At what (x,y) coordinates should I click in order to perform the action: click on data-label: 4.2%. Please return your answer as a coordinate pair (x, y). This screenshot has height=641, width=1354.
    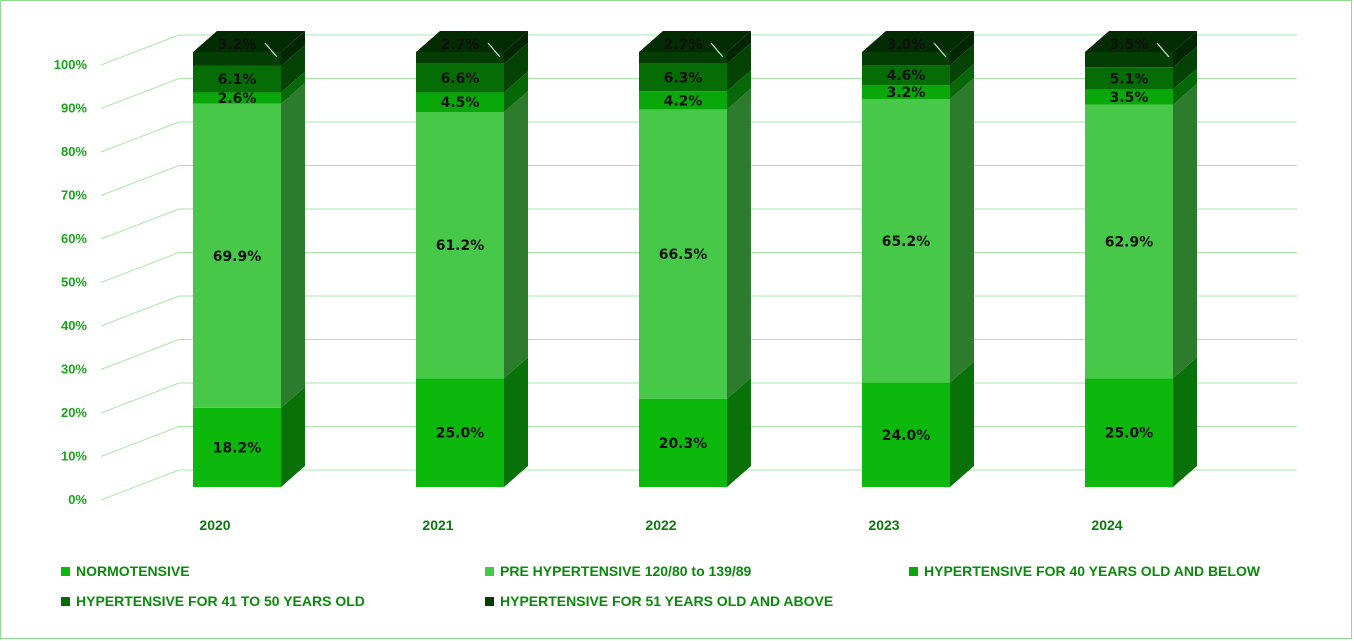
    Looking at the image, I should click on (683, 101).